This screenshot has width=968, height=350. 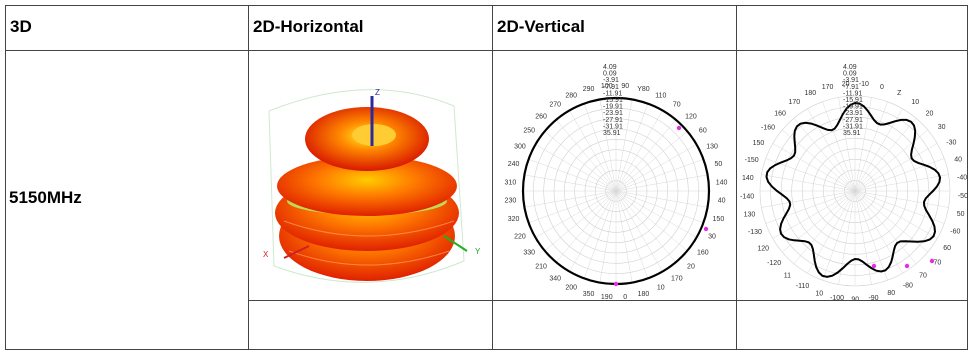 I want to click on angle-tick-label: 60, so click(x=947, y=248).